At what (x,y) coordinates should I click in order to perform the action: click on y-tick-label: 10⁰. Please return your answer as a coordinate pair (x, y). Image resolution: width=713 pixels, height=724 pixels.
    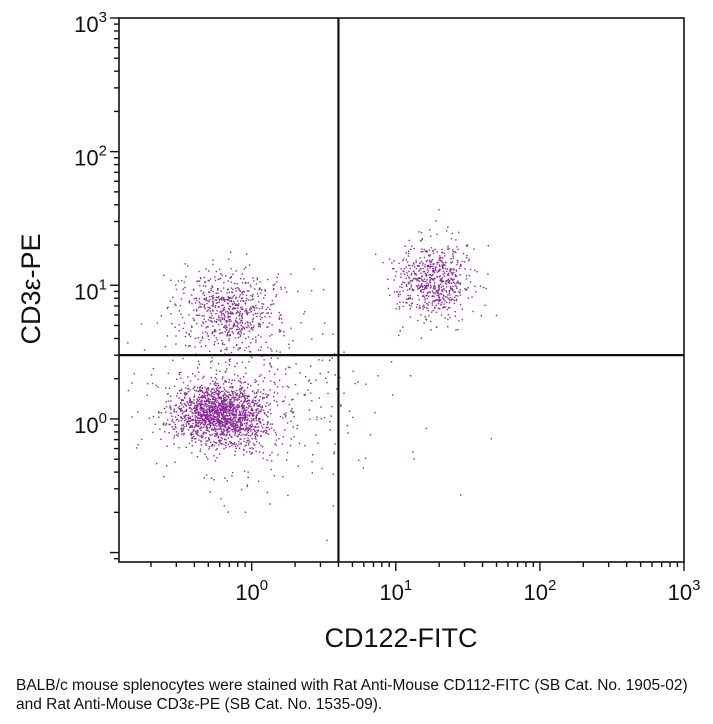
    Looking at the image, I should click on (90, 424).